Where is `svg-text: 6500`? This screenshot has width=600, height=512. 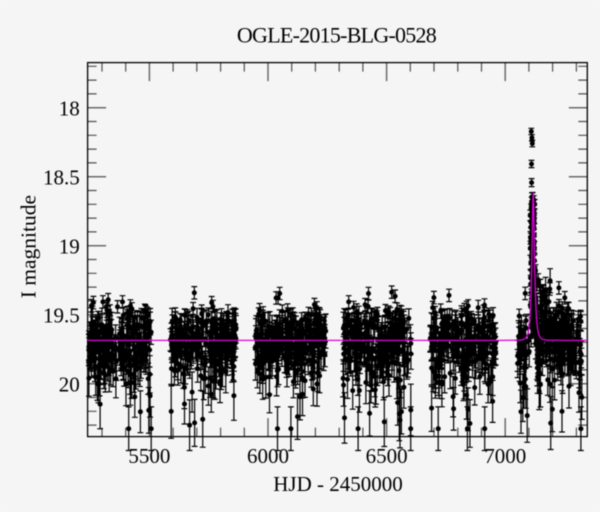
svg-text: 6500 is located at coordinates (387, 456).